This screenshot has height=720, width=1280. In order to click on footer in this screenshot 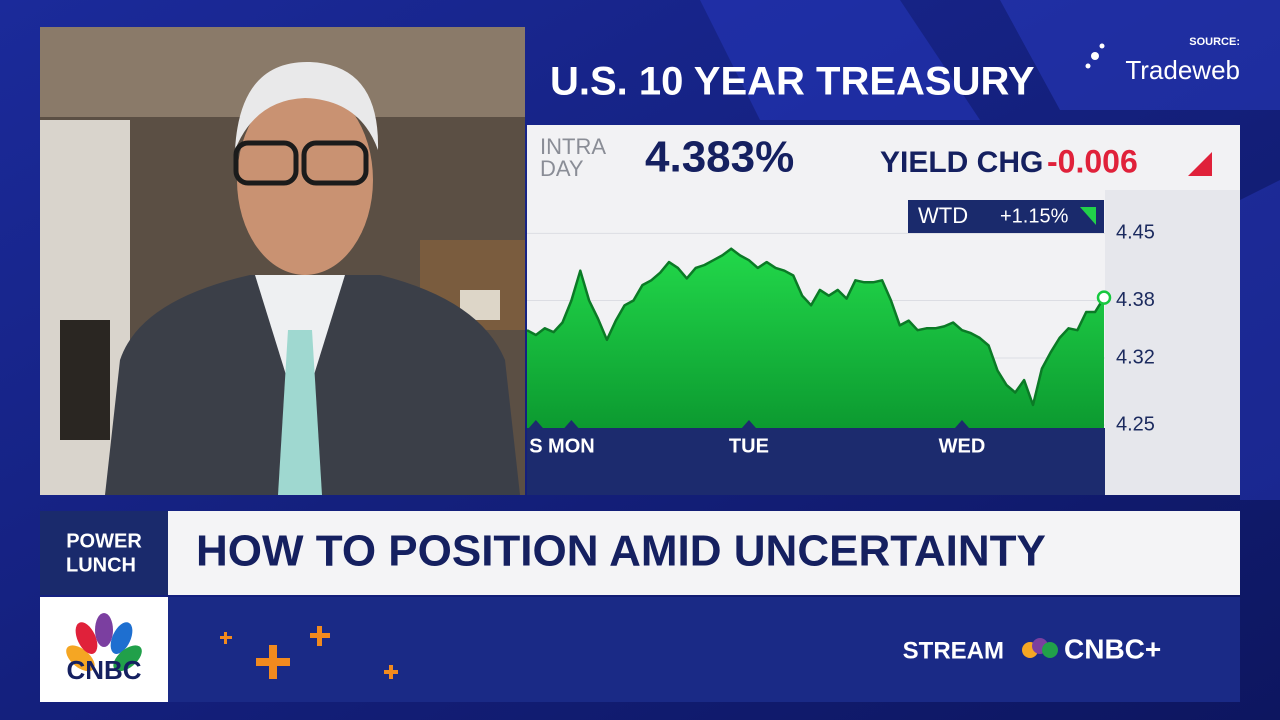, I will do `click(640, 649)`.